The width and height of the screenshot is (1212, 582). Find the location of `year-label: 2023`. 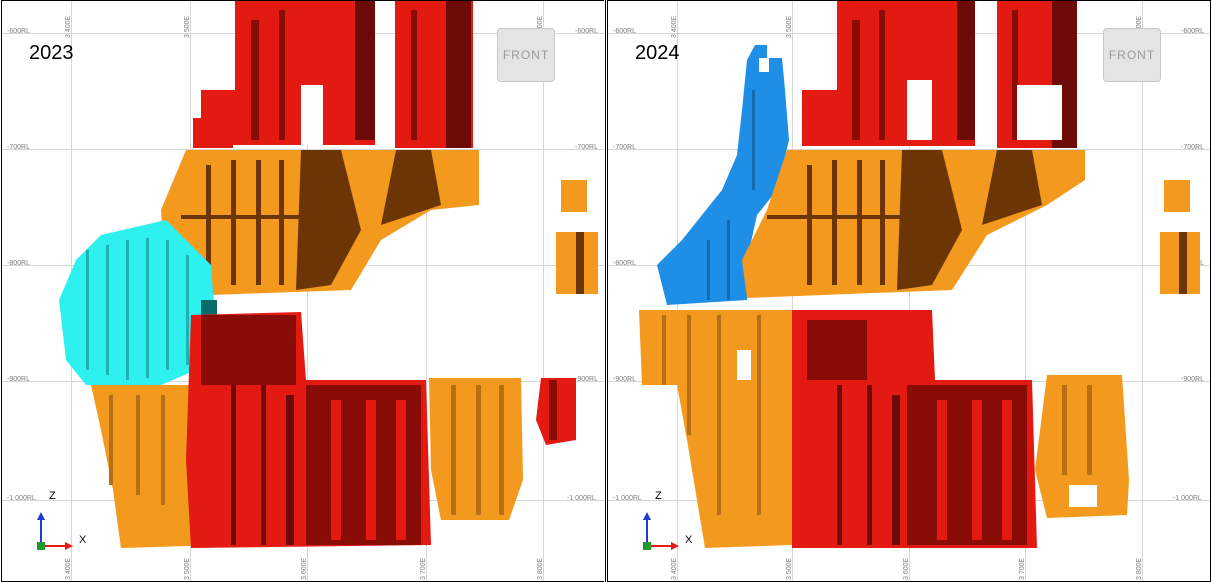

year-label: 2023 is located at coordinates (51, 53).